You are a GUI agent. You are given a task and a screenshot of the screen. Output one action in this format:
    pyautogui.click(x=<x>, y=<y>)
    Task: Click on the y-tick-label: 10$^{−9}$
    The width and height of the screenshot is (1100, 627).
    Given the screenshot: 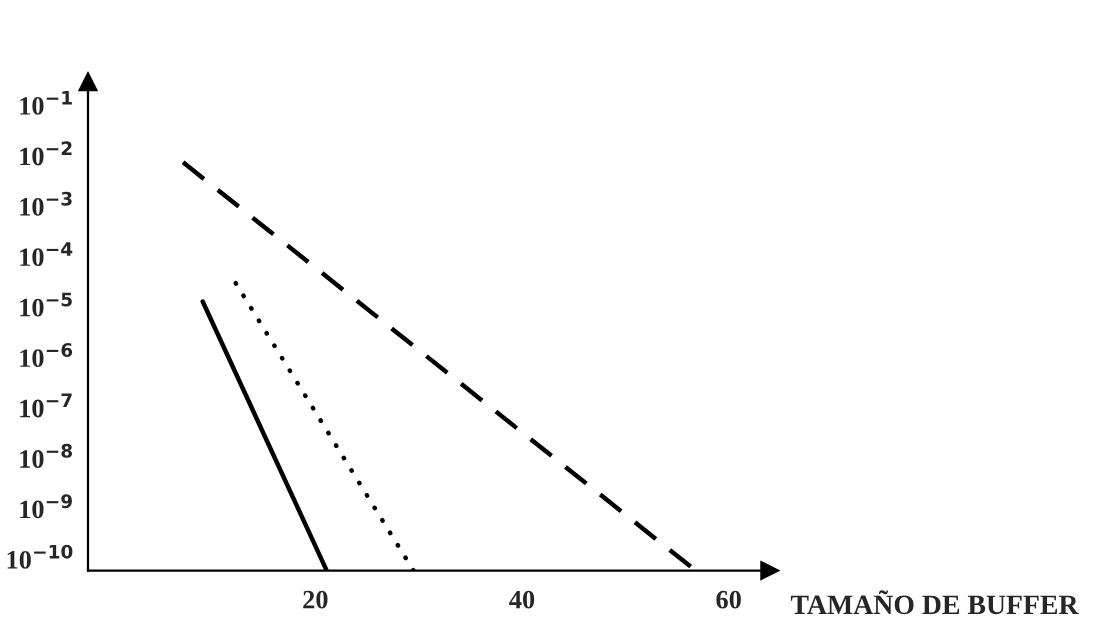 What is the action you would take?
    pyautogui.click(x=46, y=506)
    